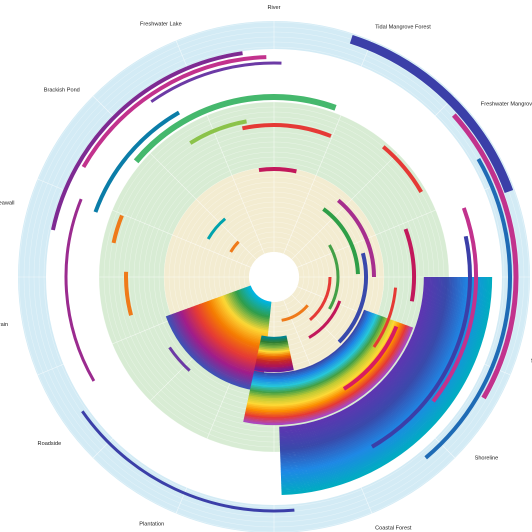  Describe the element at coordinates (50, 444) in the screenshot. I see `habitat-label: Roadside` at that location.